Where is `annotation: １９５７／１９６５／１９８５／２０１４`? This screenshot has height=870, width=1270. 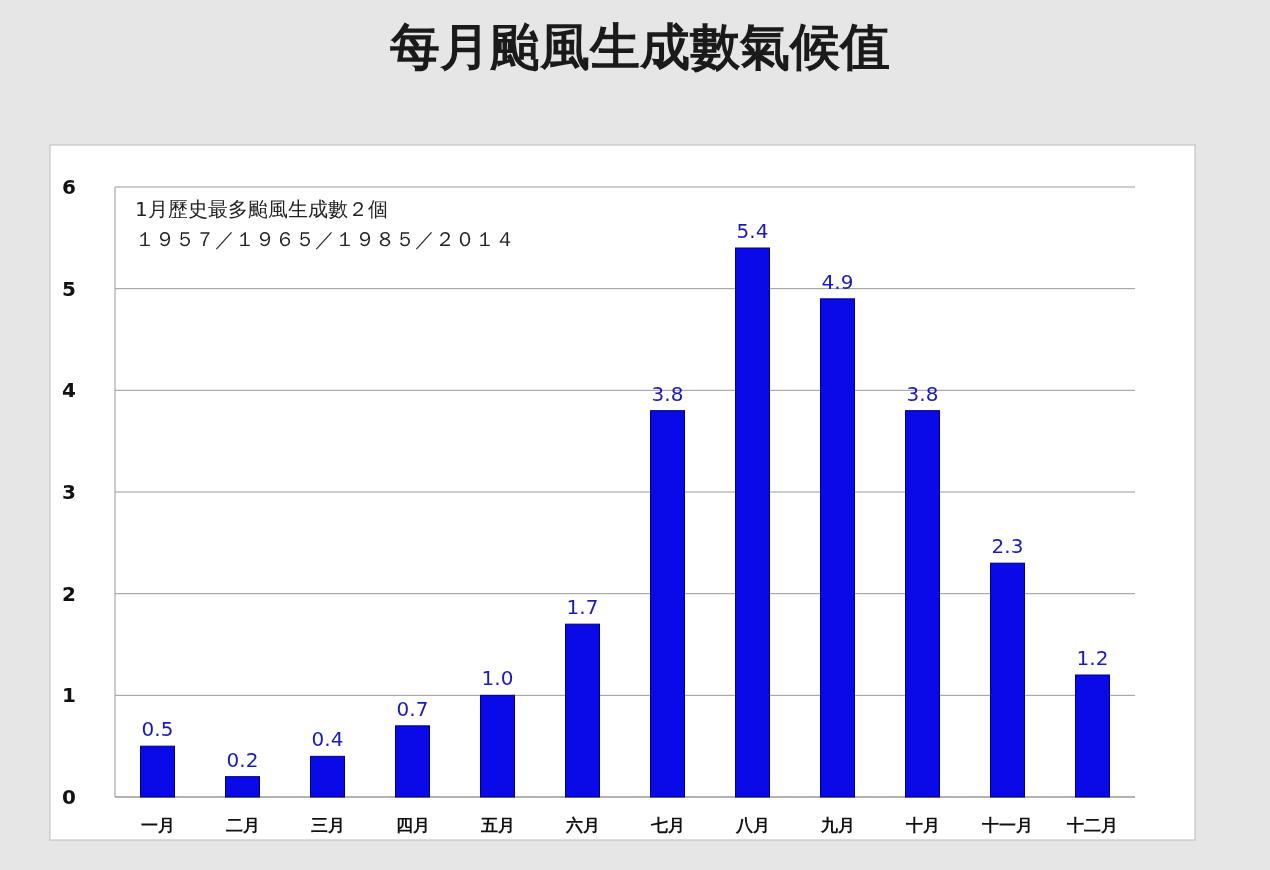 annotation: １９５７／１９６５／１９８５／２０１４ is located at coordinates (325, 239).